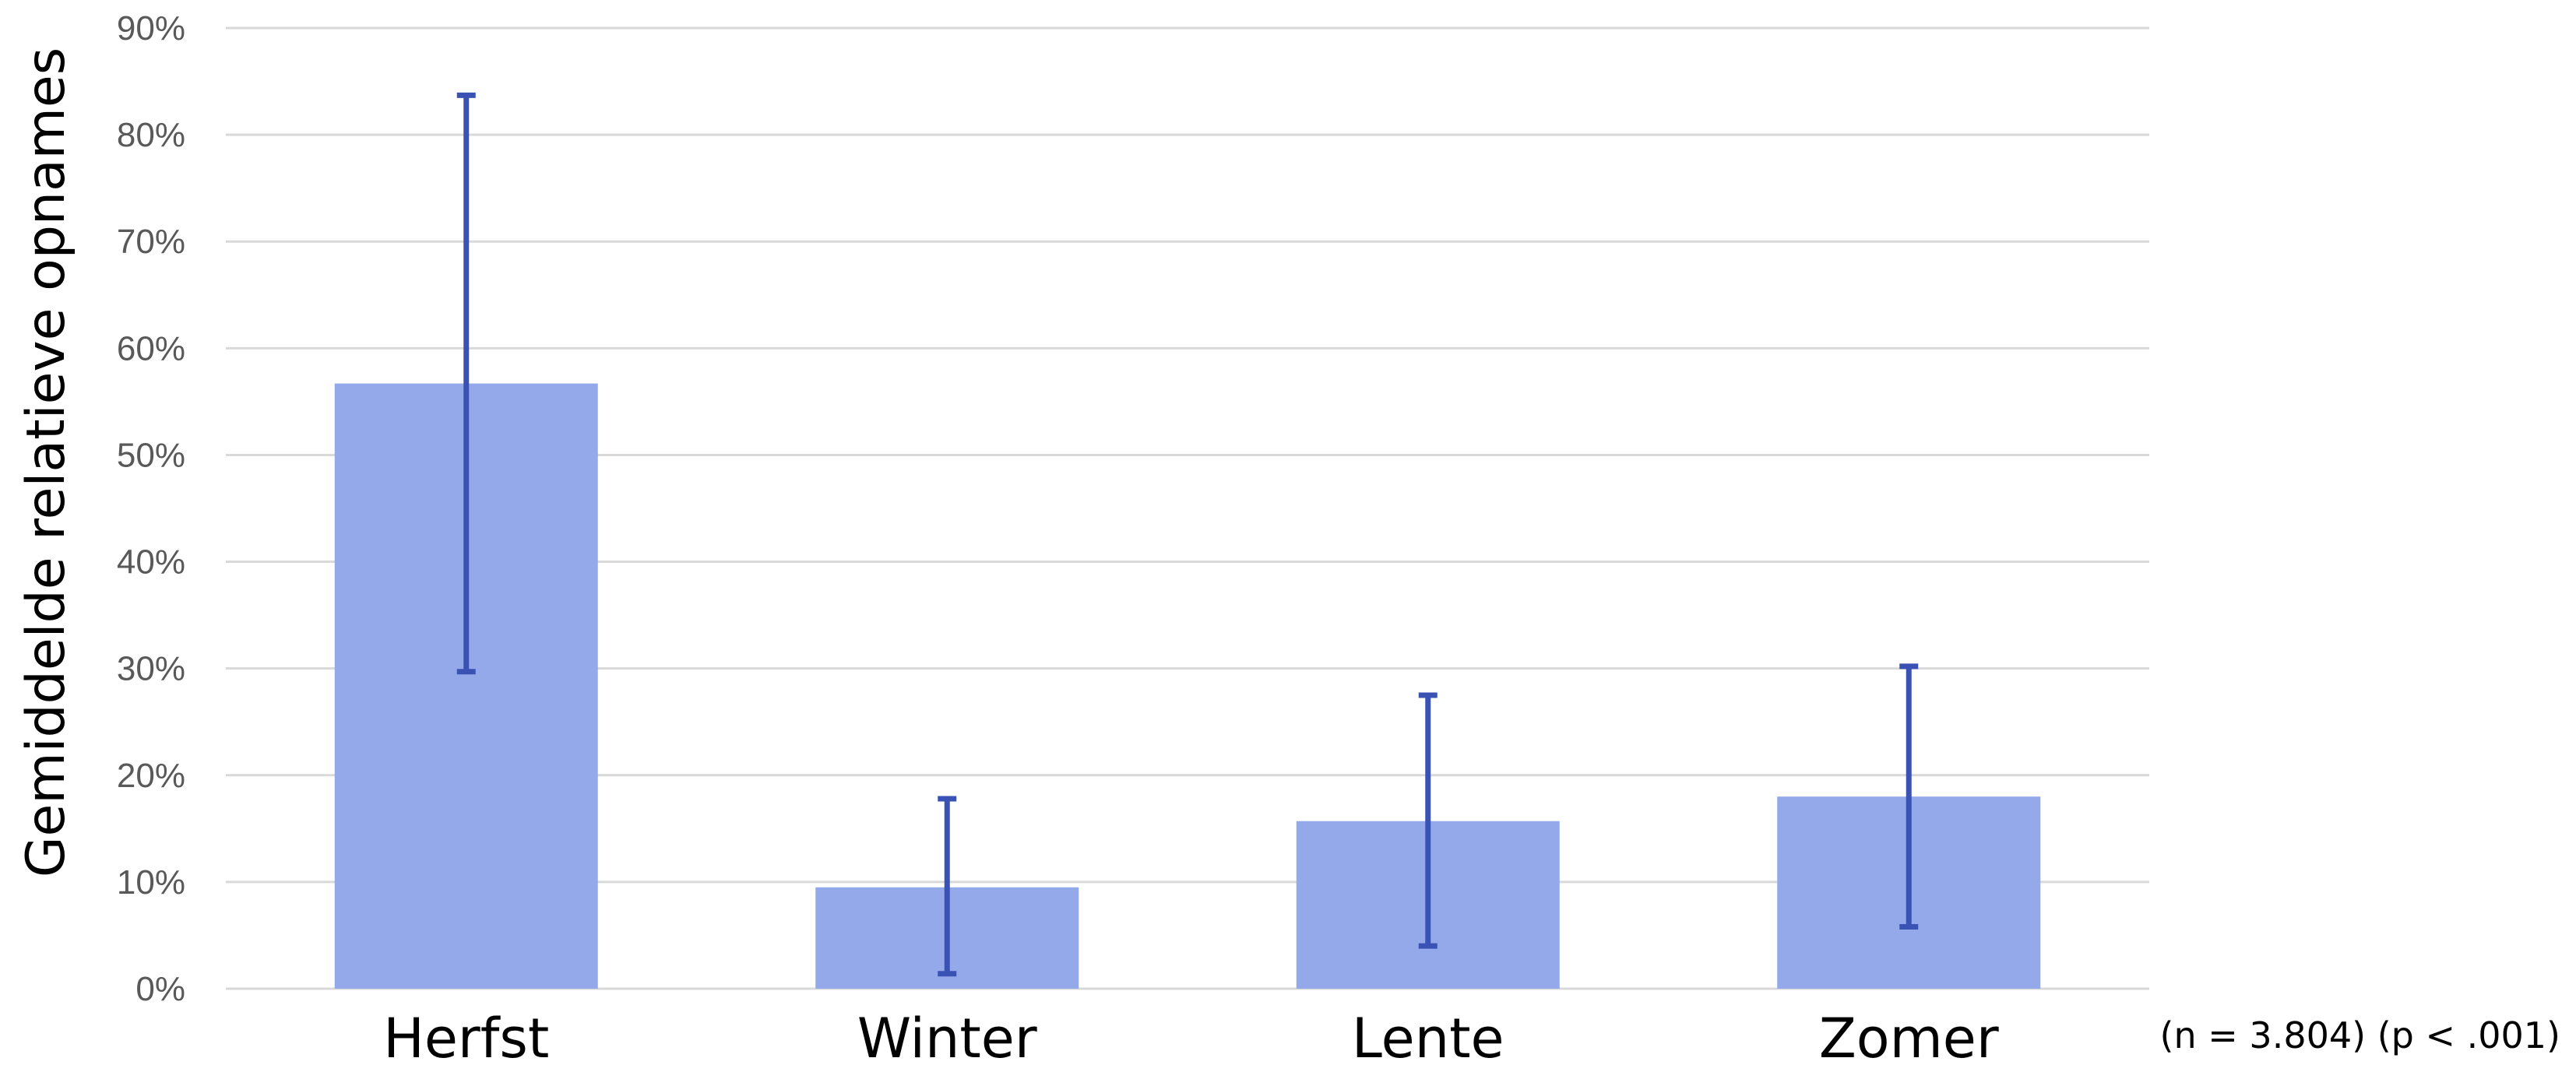 The width and height of the screenshot is (2576, 1065). I want to click on x-category-labels: Herfst Winter Lente Zomer, so click(1191, 1036).